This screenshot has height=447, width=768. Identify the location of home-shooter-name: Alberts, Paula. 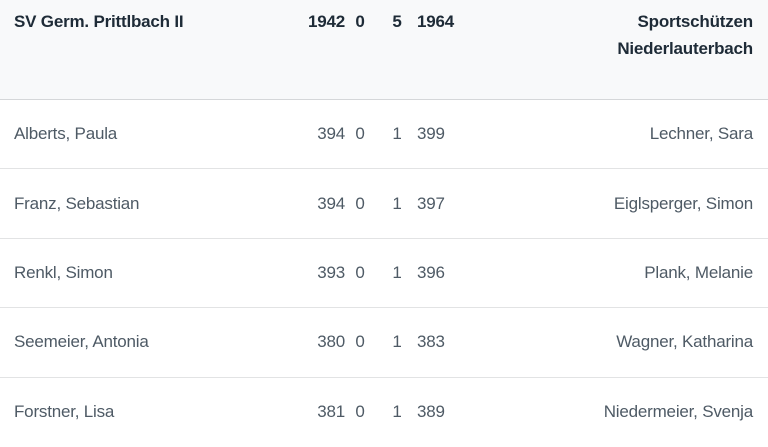
(66, 134).